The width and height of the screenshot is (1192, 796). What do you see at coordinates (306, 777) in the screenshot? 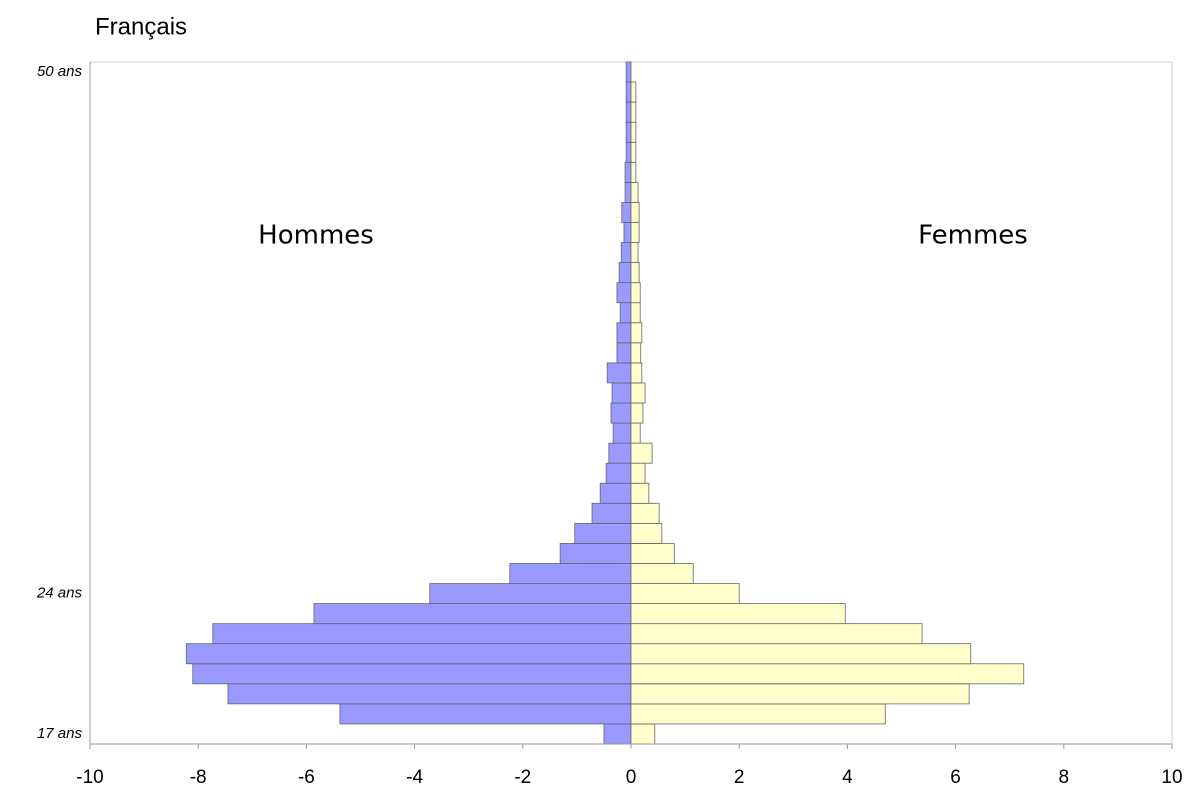
I see `x-tick-label: -6` at bounding box center [306, 777].